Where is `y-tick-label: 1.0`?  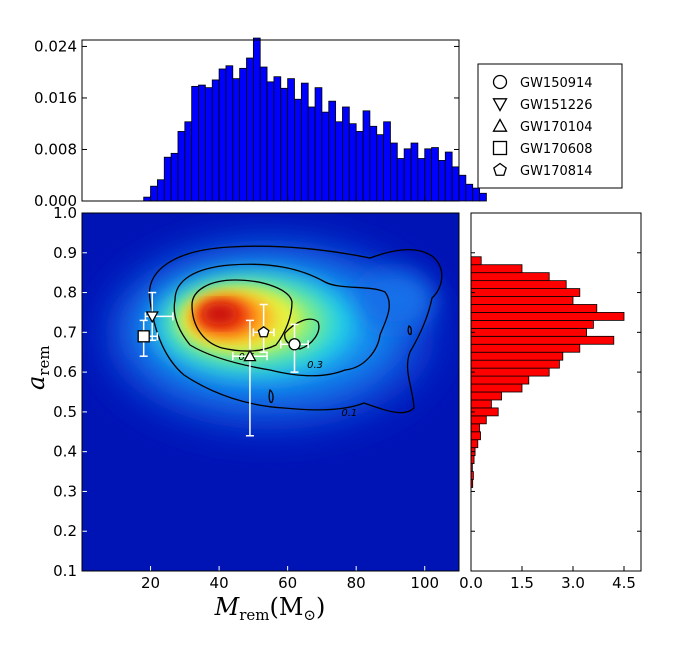 y-tick-label: 1.0 is located at coordinates (65, 213).